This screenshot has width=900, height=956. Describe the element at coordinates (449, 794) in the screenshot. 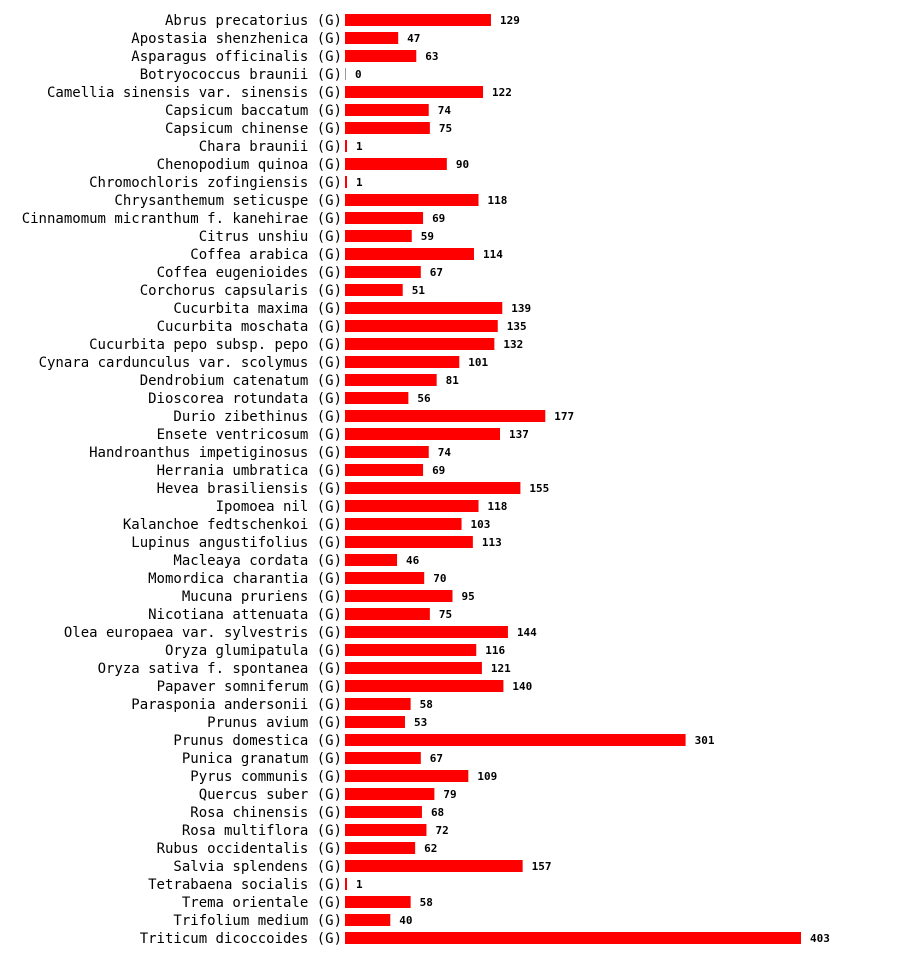

I see `value-label: 79` at that location.